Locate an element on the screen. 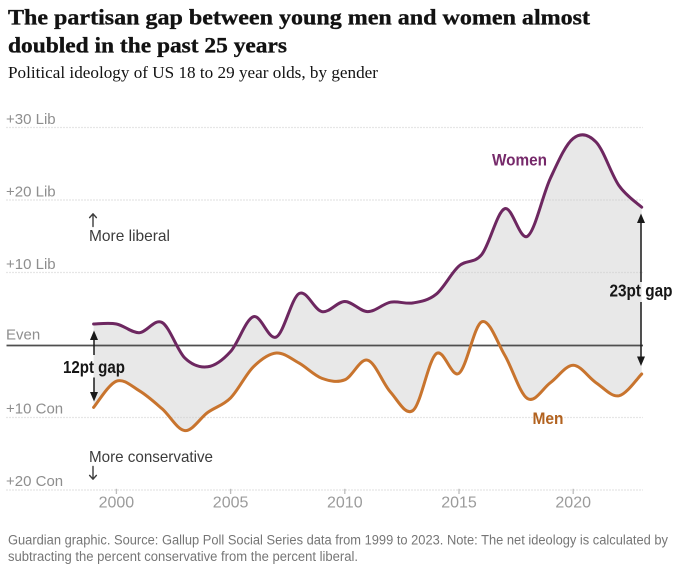 This screenshot has width=677, height=573. svg-text: More conservative is located at coordinates (151, 457).